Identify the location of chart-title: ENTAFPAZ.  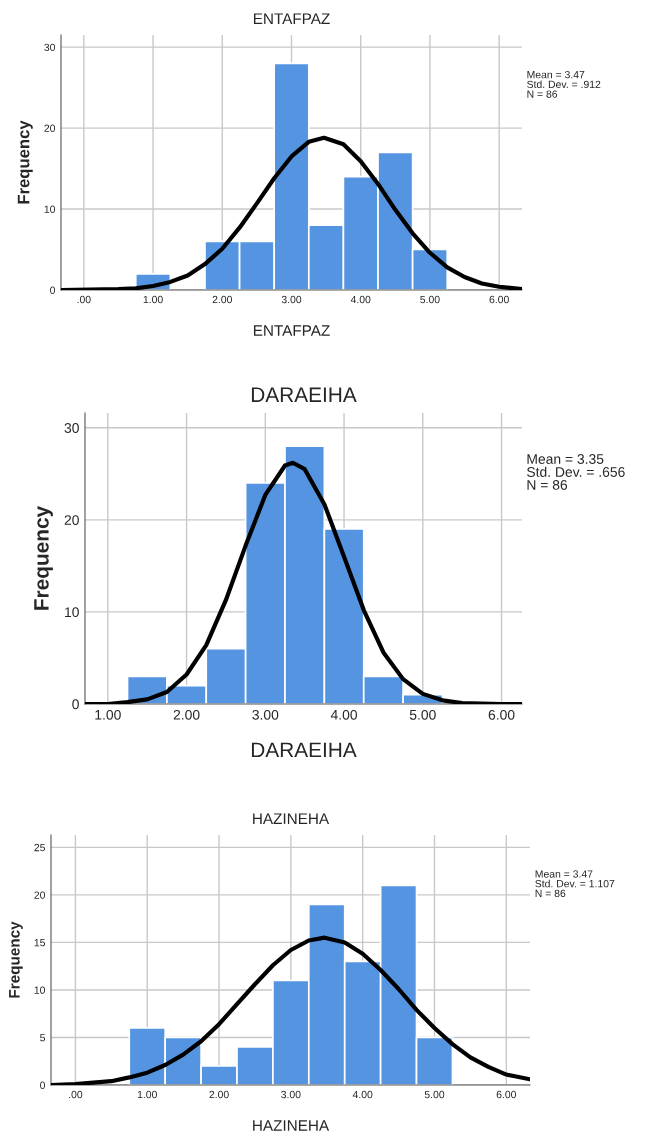
(291, 18).